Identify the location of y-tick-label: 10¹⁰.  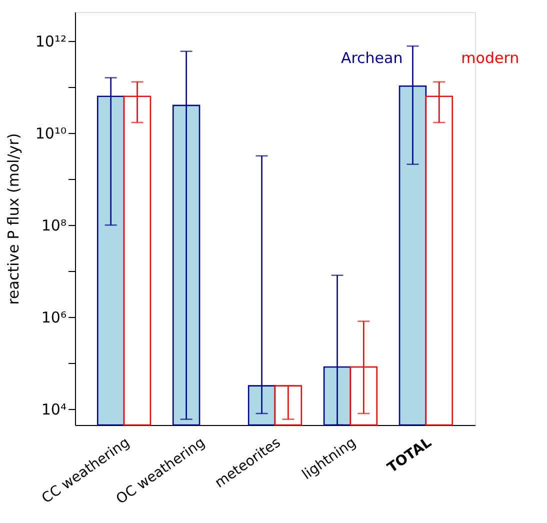
(50, 133).